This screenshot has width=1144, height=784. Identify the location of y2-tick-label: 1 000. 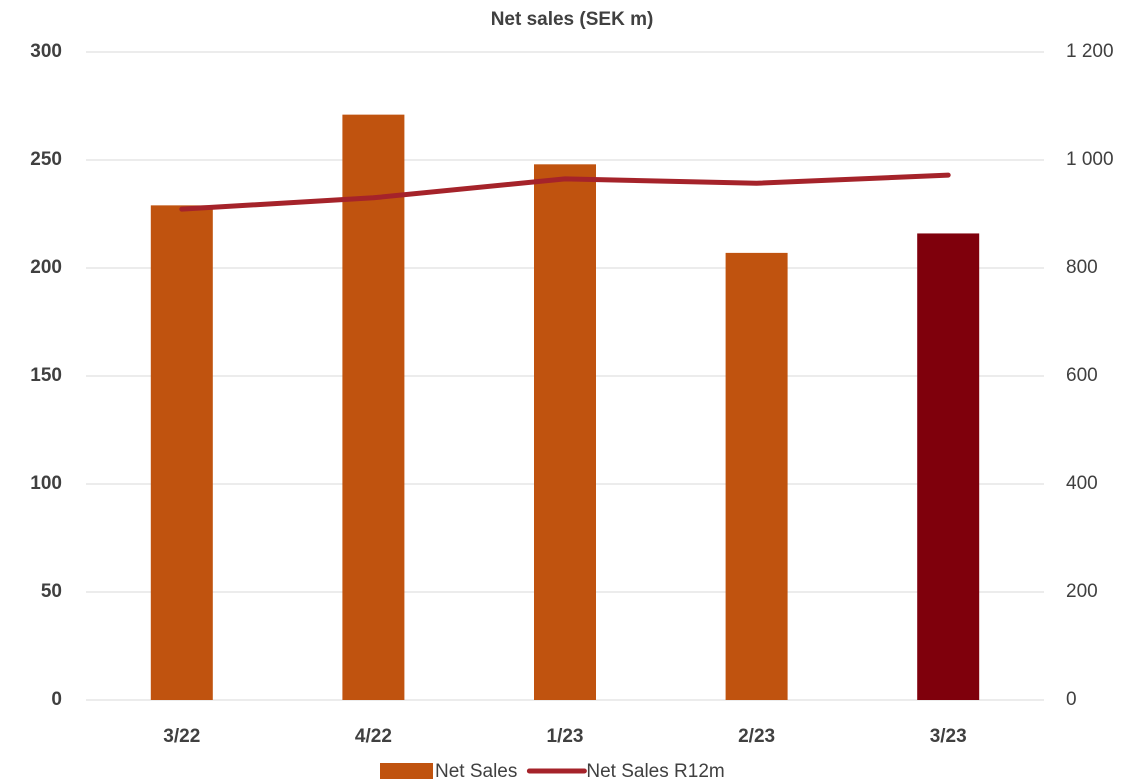
(1090, 159).